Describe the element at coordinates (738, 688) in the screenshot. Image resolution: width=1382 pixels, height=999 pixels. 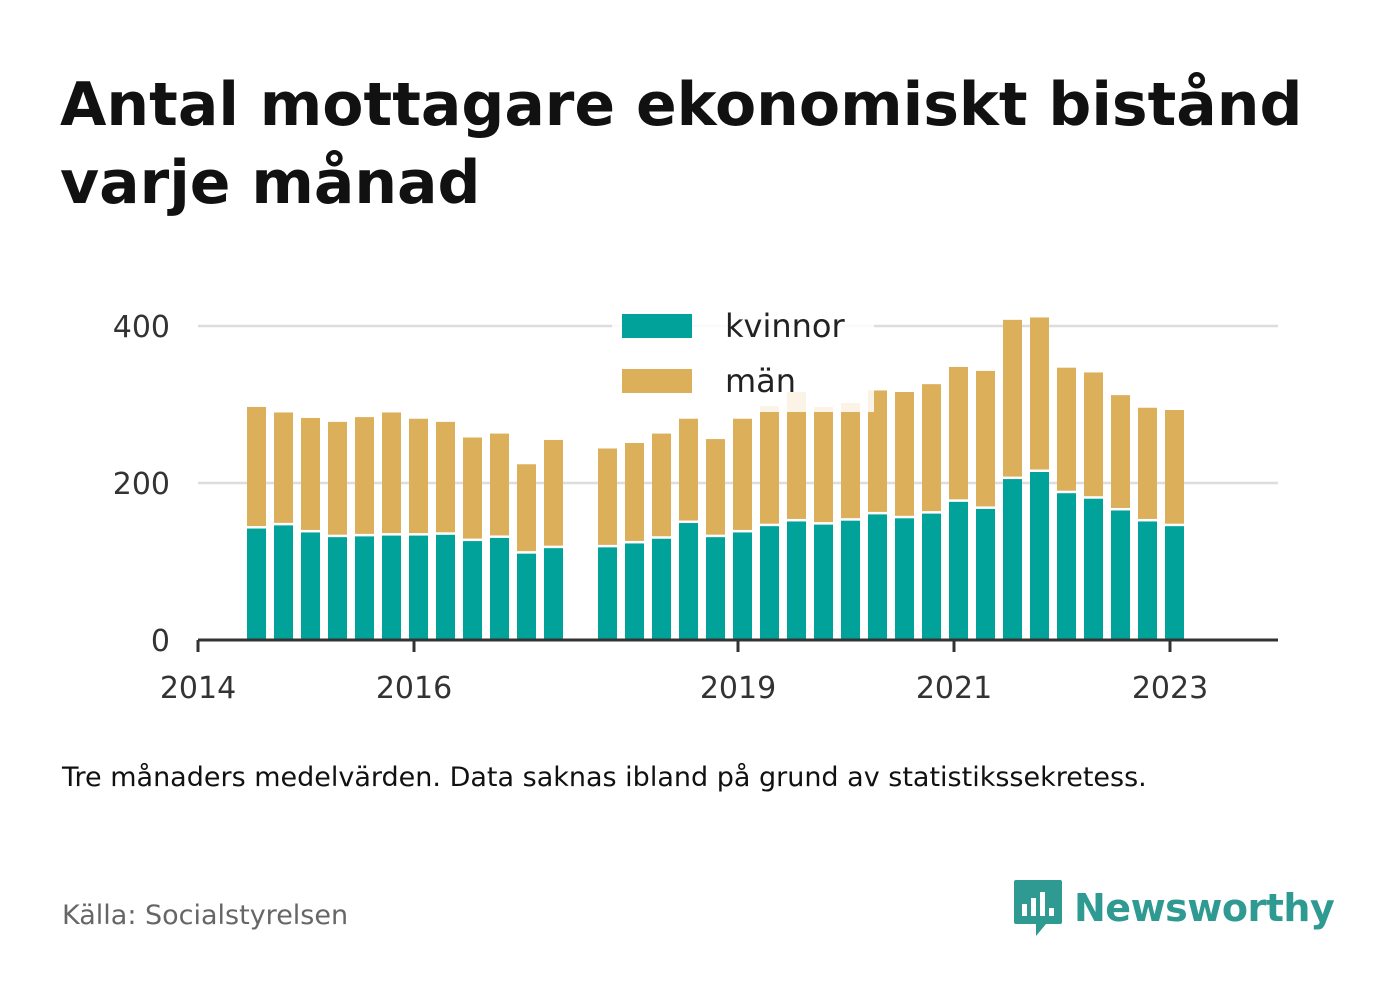
I see `x-tick-label: 2019` at that location.